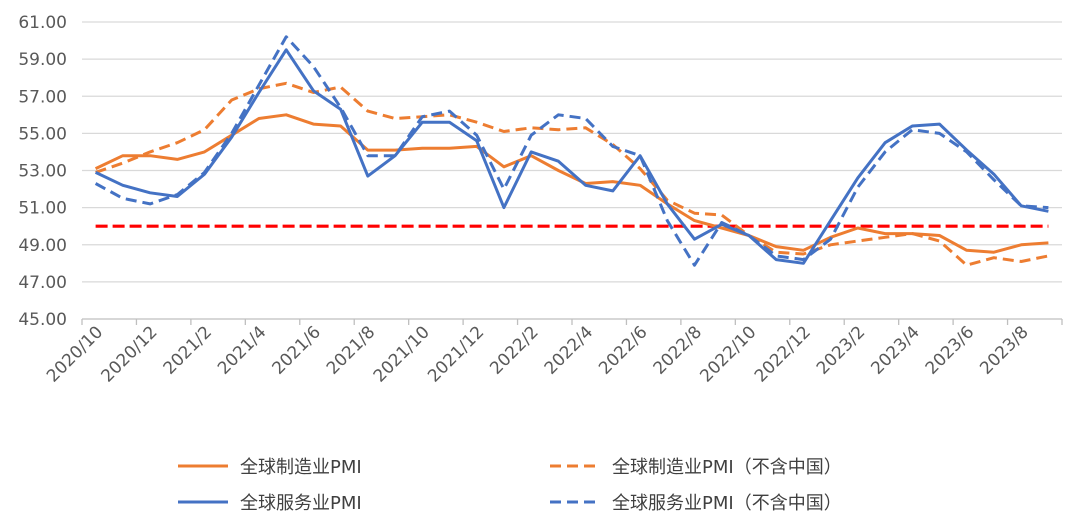  Describe the element at coordinates (950, 350) in the screenshot. I see `x-tick-label: 2023/6` at that location.